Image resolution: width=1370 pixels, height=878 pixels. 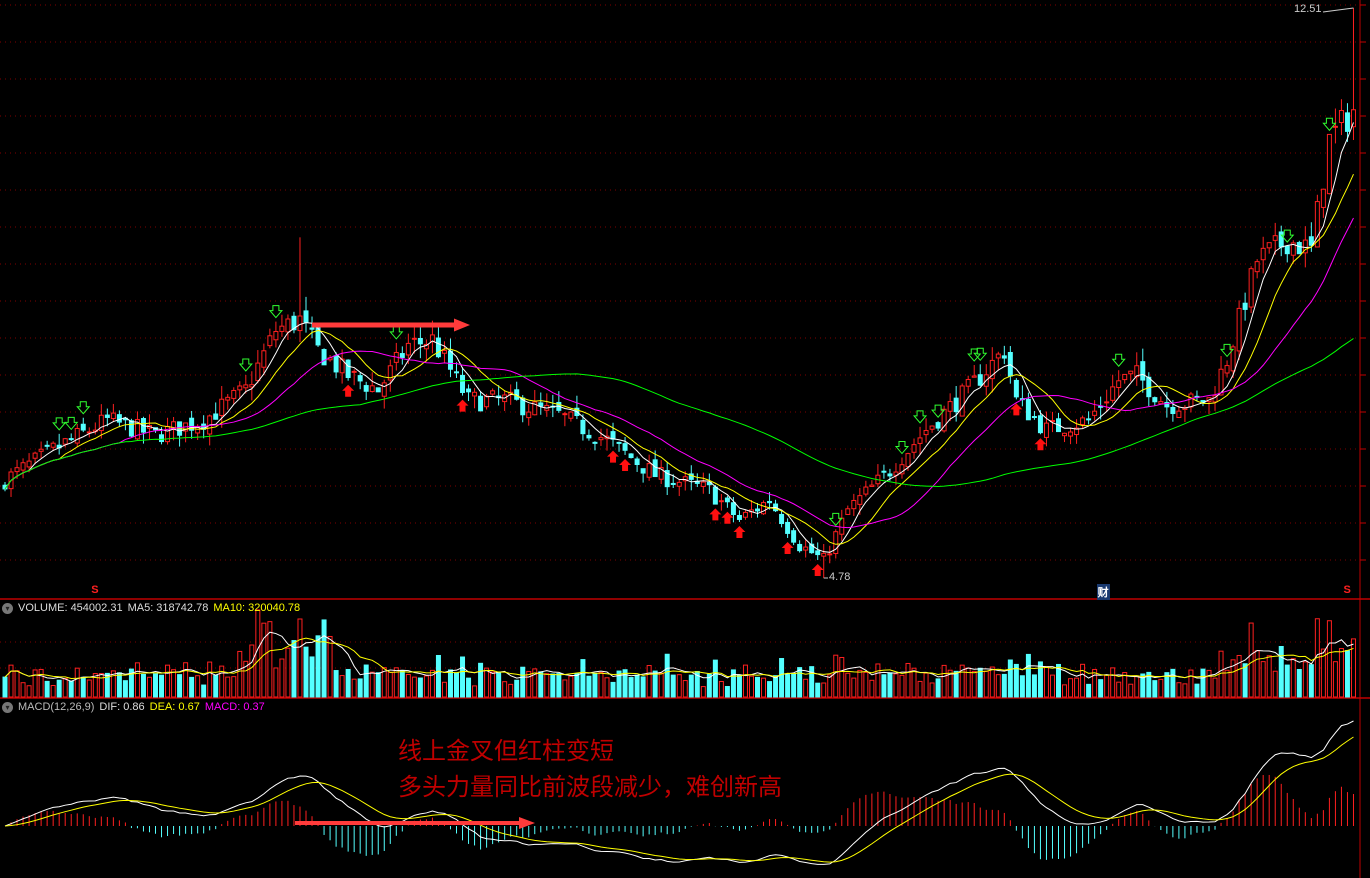 I want to click on high-pointer, so click(x=1338, y=10).